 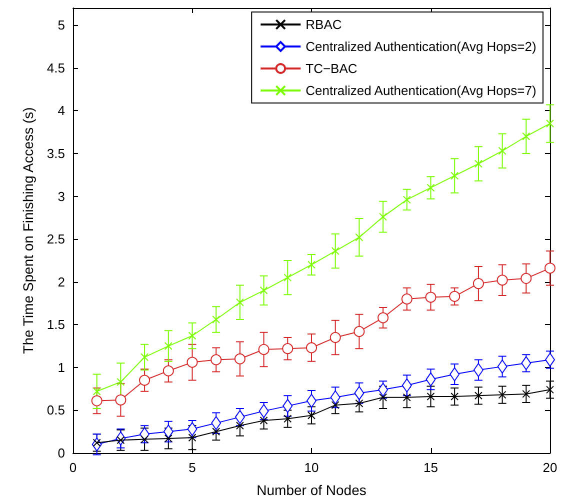 I want to click on x-tick-label: 10, so click(x=311, y=467).